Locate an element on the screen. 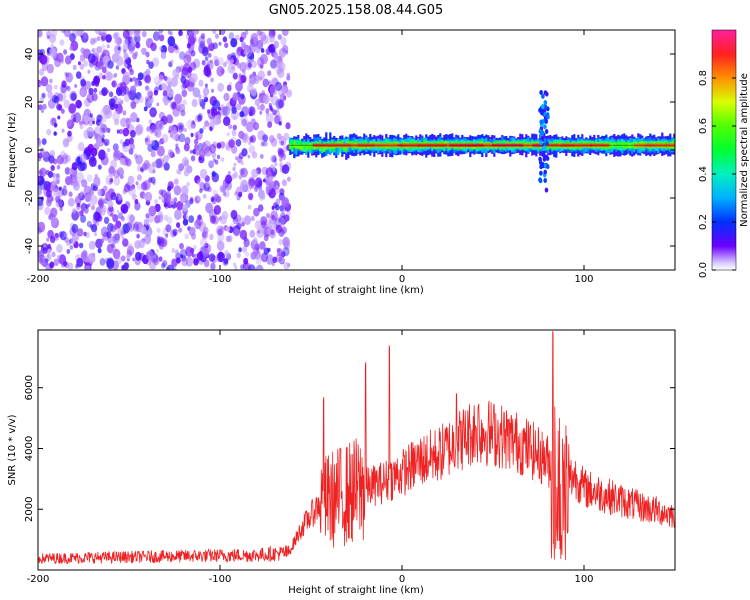  y-tick-label: 4000 is located at coordinates (29, 448).